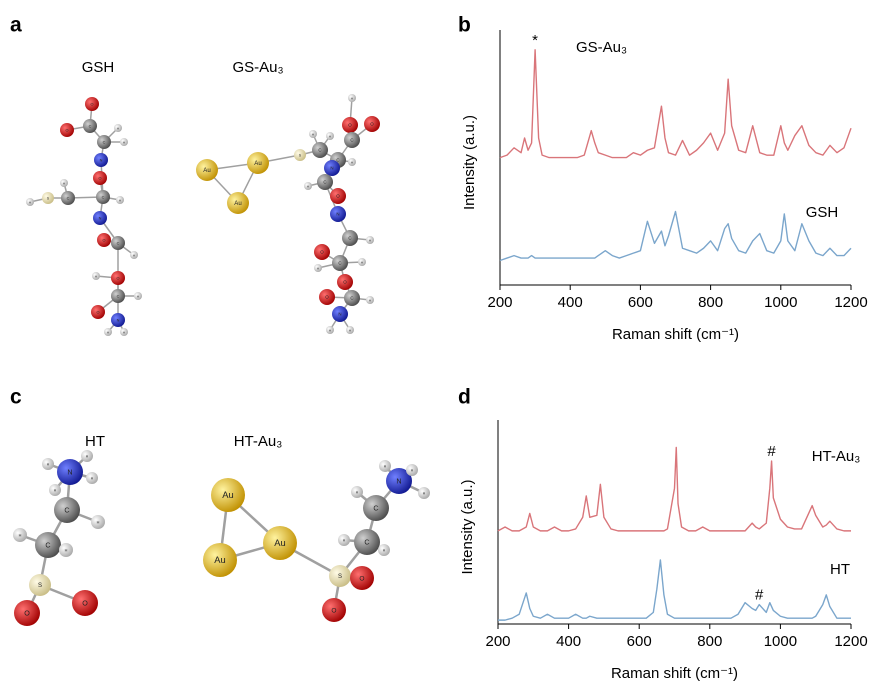  Describe the element at coordinates (822, 212) in the screenshot. I see `series-label: GSH` at that location.